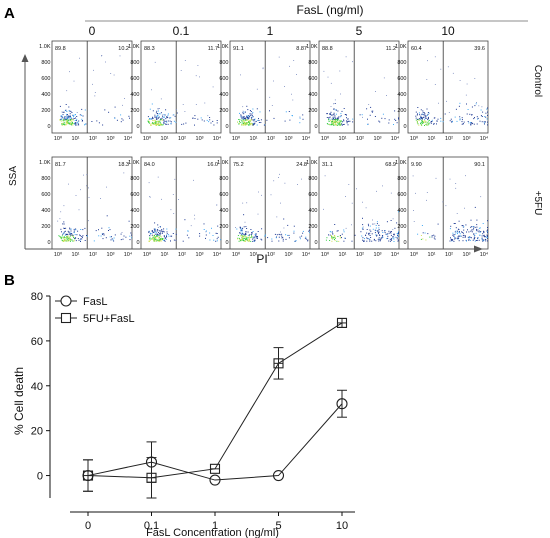 This screenshot has width=550, height=538. I want to click on left-gate-percent: 91.1, so click(238, 49).